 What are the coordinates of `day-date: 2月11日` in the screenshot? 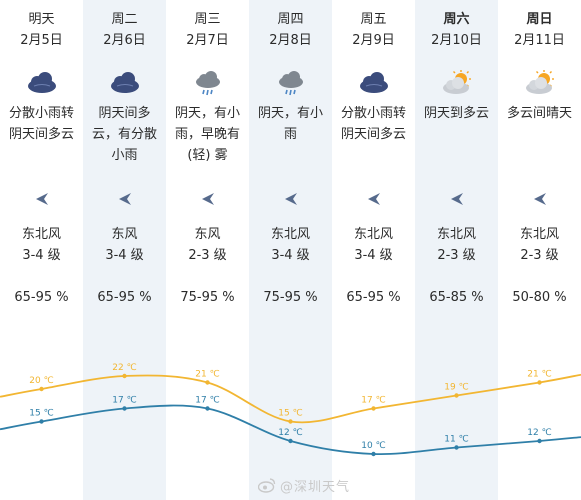 It's located at (539, 40).